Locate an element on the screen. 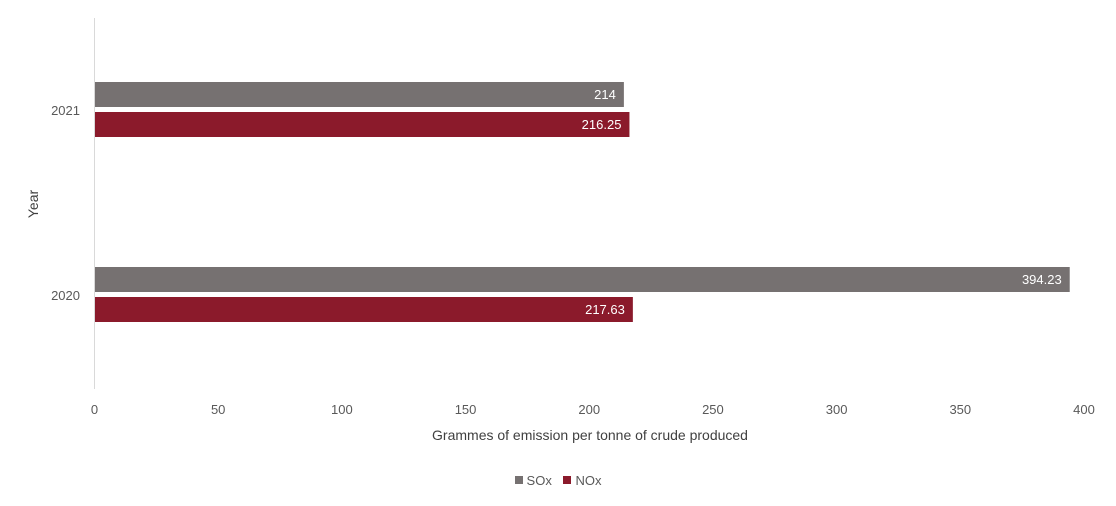 This screenshot has height=506, width=1116. y-tick-label-2021: 2021 is located at coordinates (65, 110).